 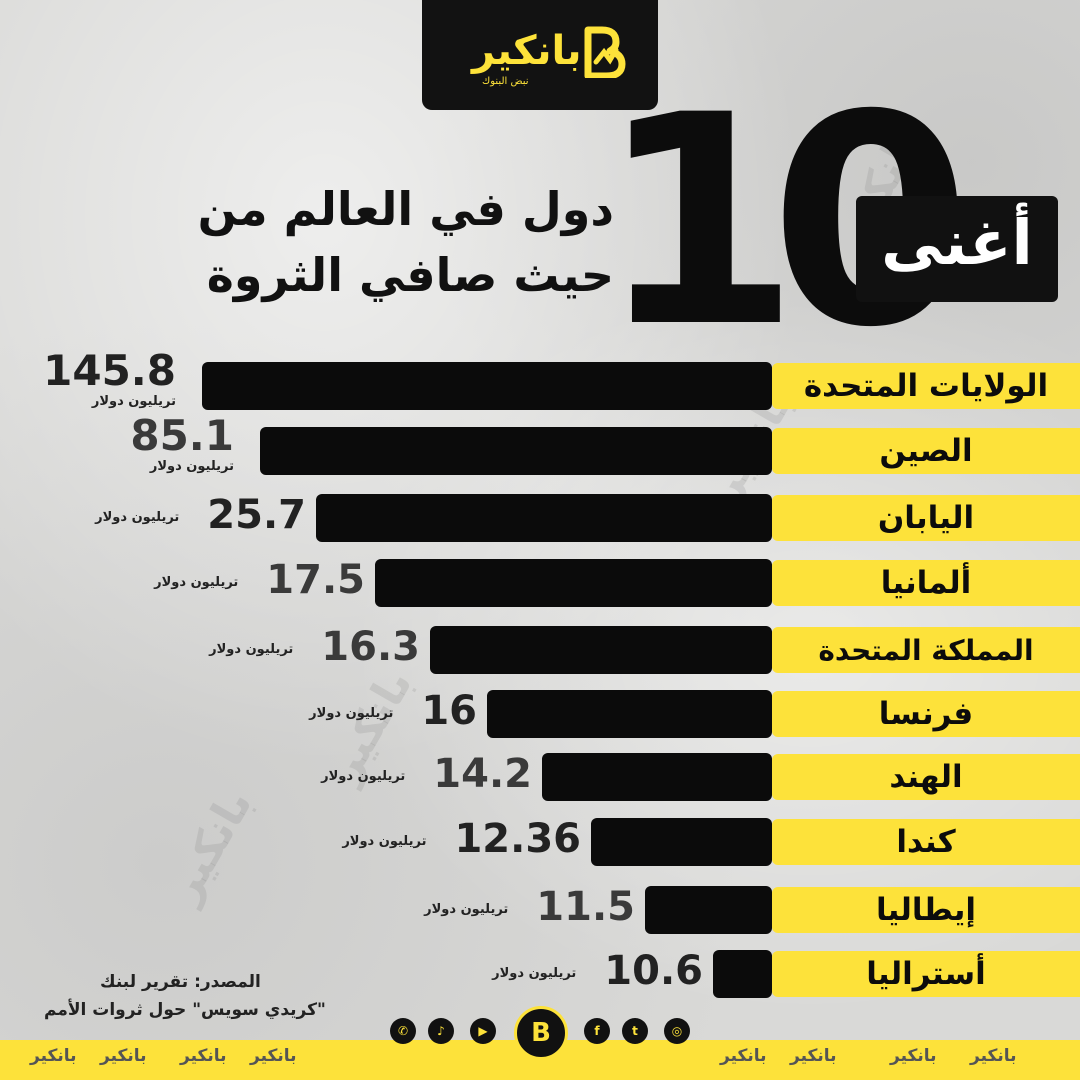 What do you see at coordinates (926, 583) in the screenshot?
I see `category-label: ألمانيا` at bounding box center [926, 583].